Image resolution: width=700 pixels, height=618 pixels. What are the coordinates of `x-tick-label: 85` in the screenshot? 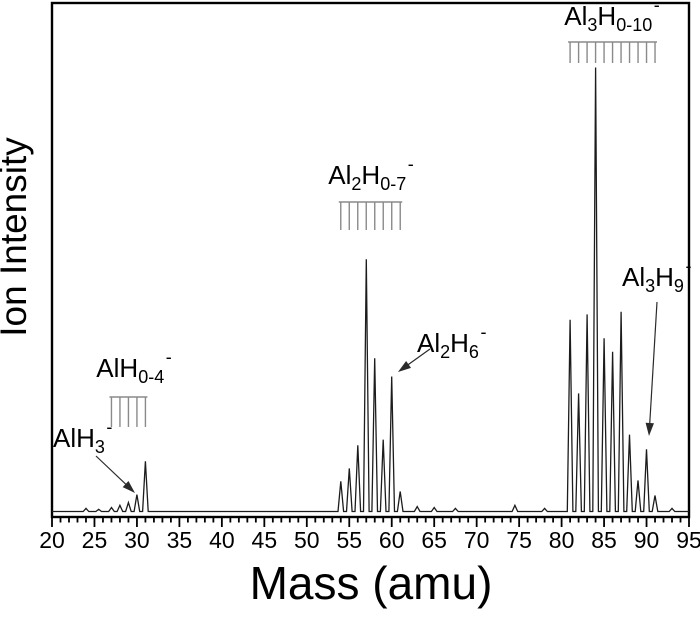 It's located at (604, 540).